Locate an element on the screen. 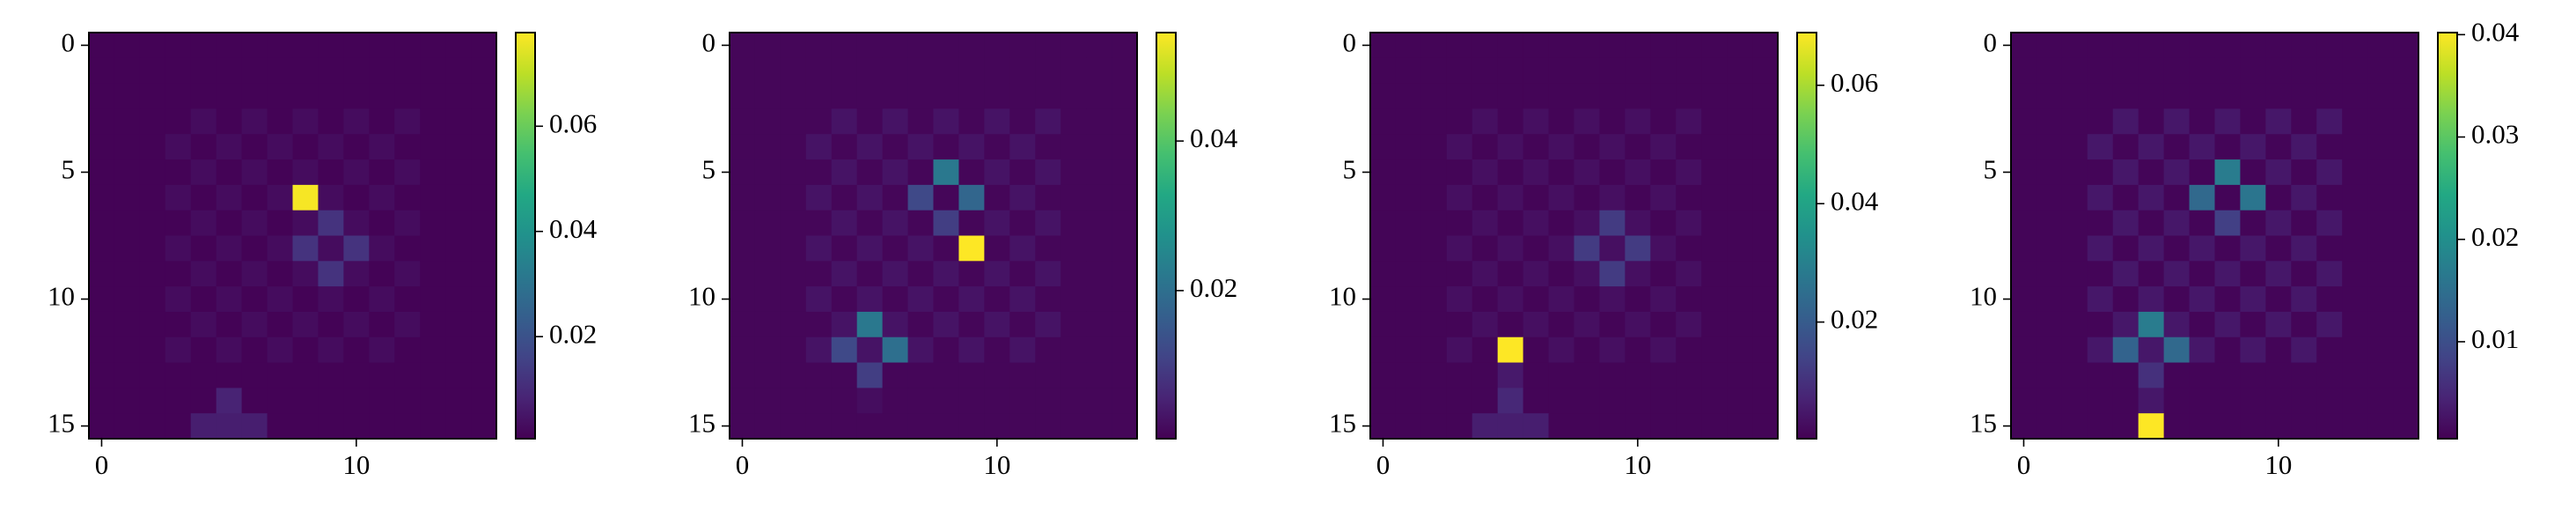  y-tick-label: 5 is located at coordinates (1991, 169).